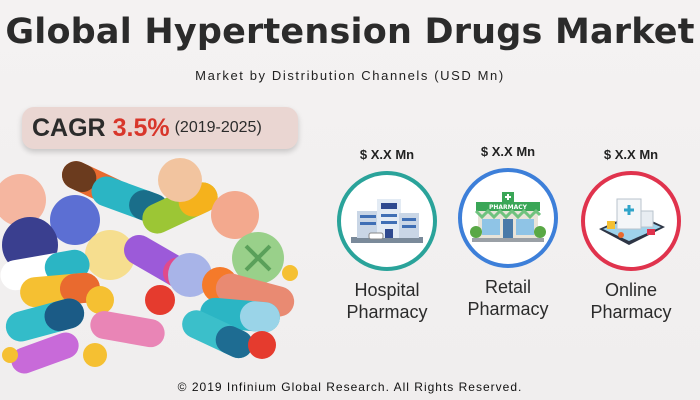 The image size is (700, 400). What do you see at coordinates (218, 127) in the screenshot?
I see `cagr-period: (2019-2025)` at bounding box center [218, 127].